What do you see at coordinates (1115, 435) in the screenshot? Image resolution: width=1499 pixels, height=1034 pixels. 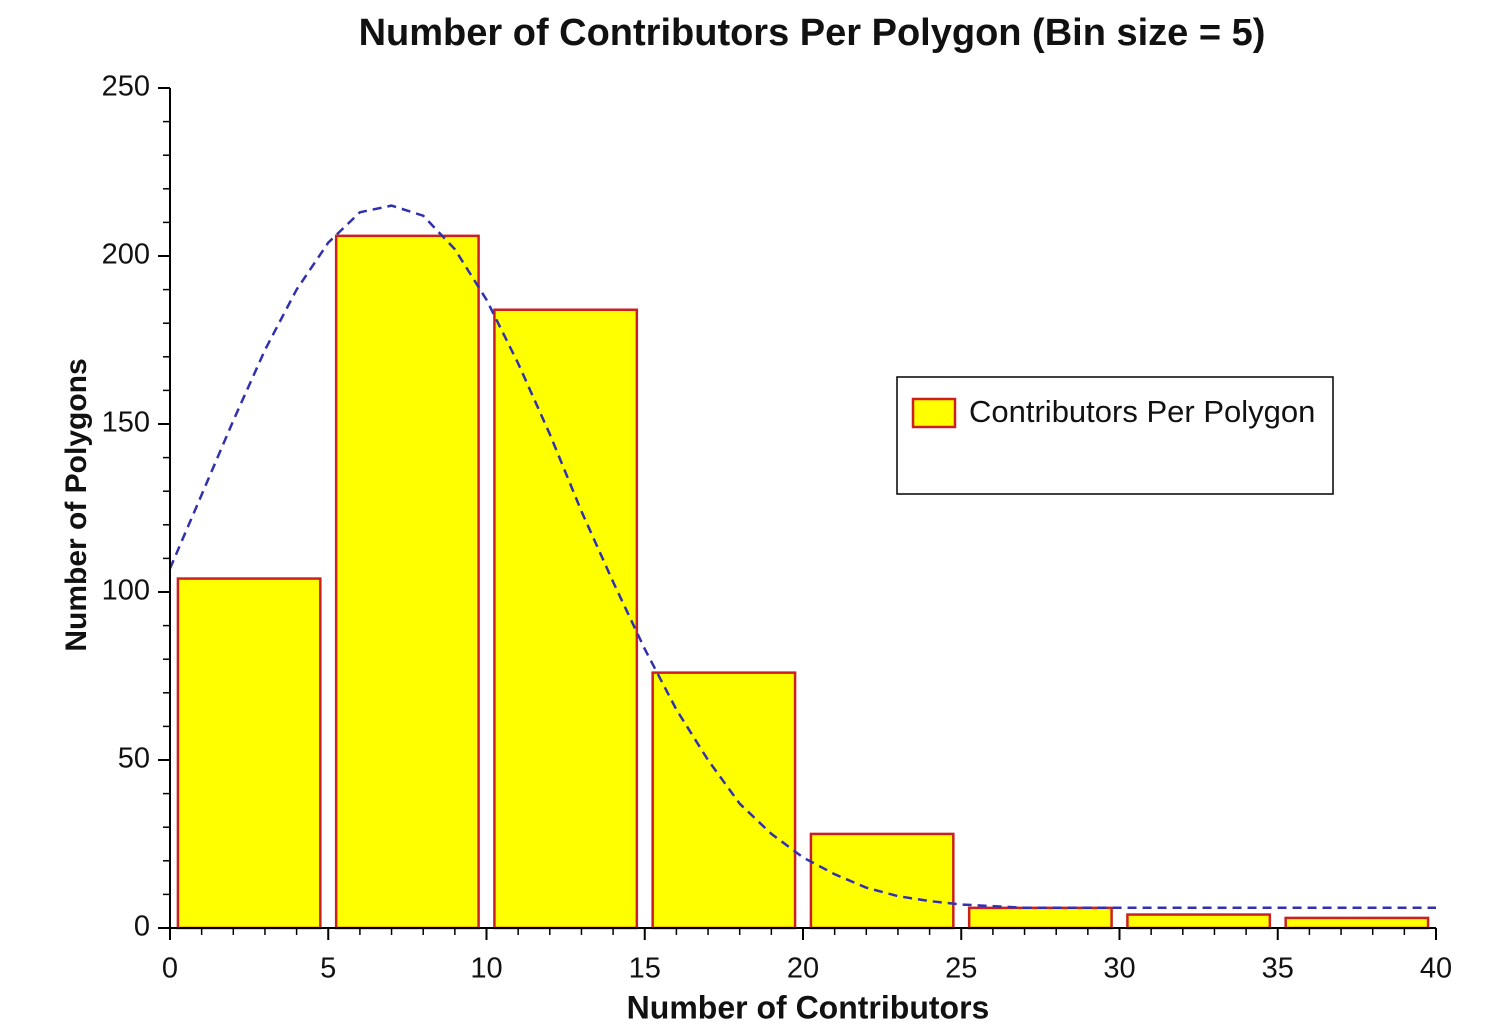 I see `legend-box` at bounding box center [1115, 435].